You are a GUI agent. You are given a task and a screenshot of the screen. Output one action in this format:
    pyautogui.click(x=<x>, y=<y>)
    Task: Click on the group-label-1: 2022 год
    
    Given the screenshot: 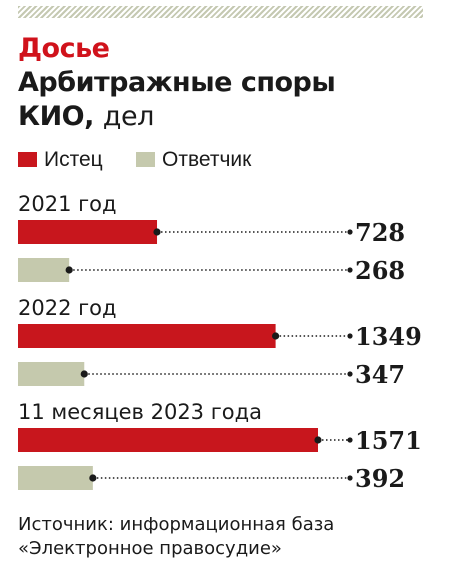 What is the action you would take?
    pyautogui.click(x=67, y=308)
    